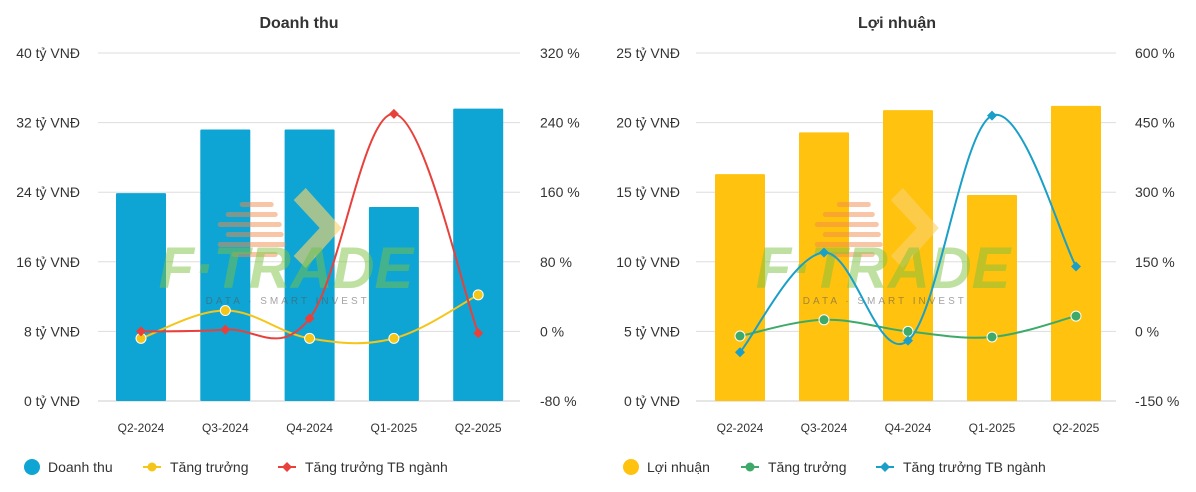 Image resolution: width=1196 pixels, height=492 pixels. What do you see at coordinates (48, 53) in the screenshot?
I see `left-tick-label: 40 tỷ VNĐ` at bounding box center [48, 53].